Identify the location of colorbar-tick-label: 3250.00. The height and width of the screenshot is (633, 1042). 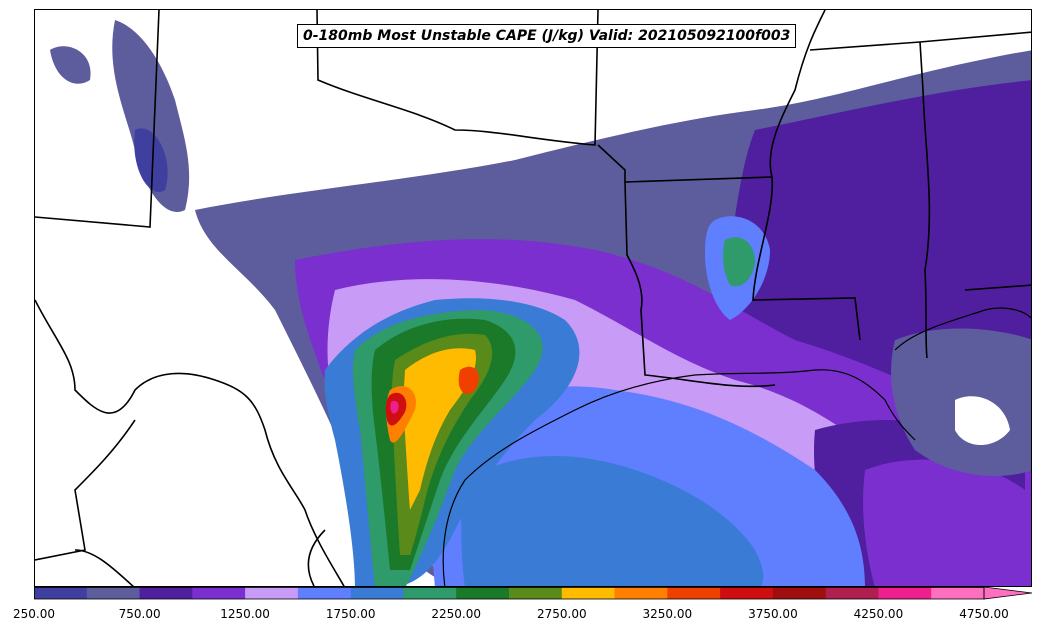
(667, 614).